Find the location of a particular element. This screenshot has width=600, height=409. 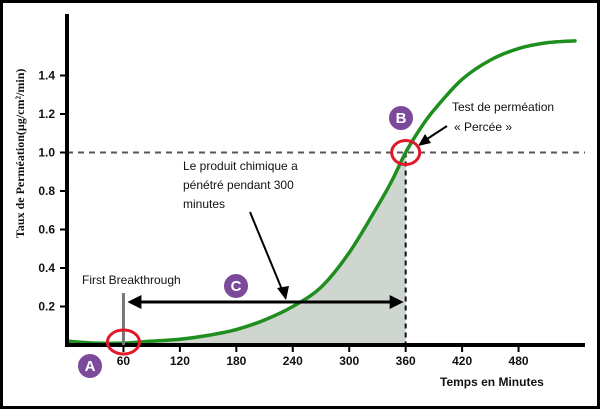

duration-label-line3: minutes is located at coordinates (204, 204).